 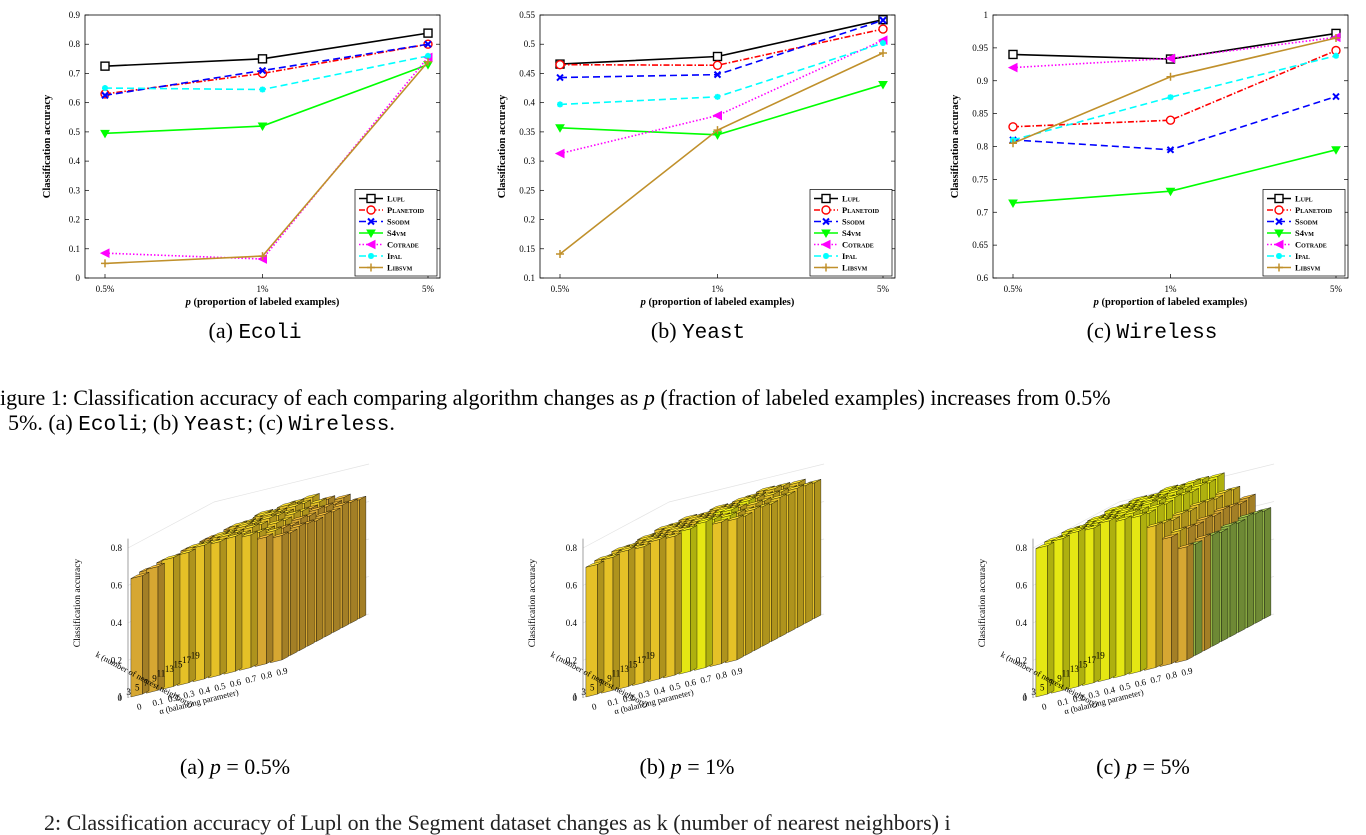 I want to click on subcaption-p-5: (c) p = 5%, so click(x=1143, y=766).